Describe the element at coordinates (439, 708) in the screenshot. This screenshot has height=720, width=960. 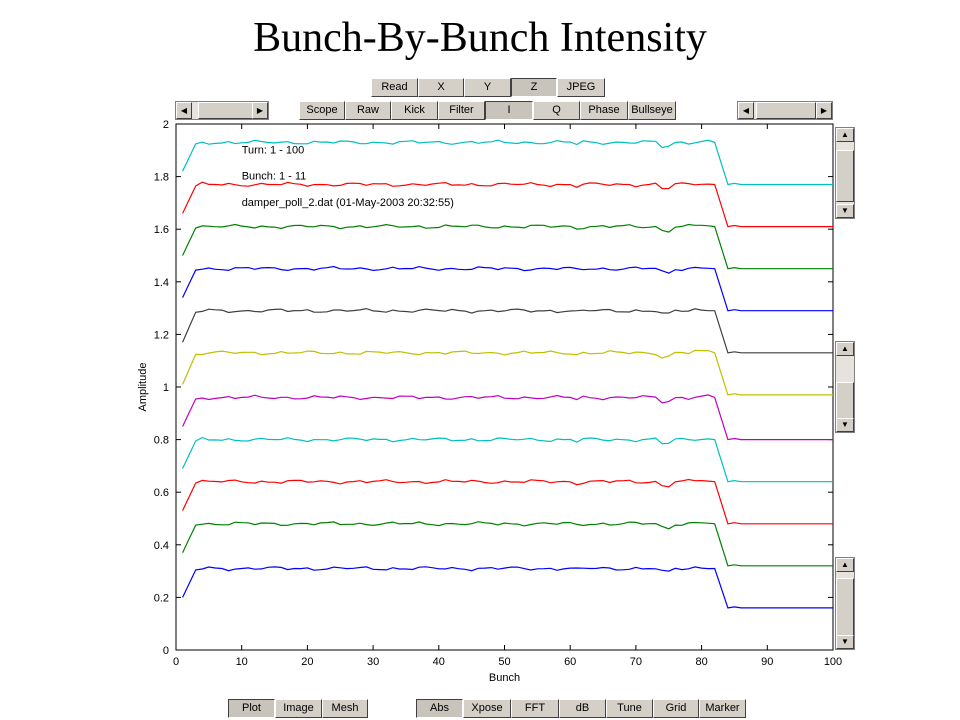
I see `button-abs: Abs` at that location.